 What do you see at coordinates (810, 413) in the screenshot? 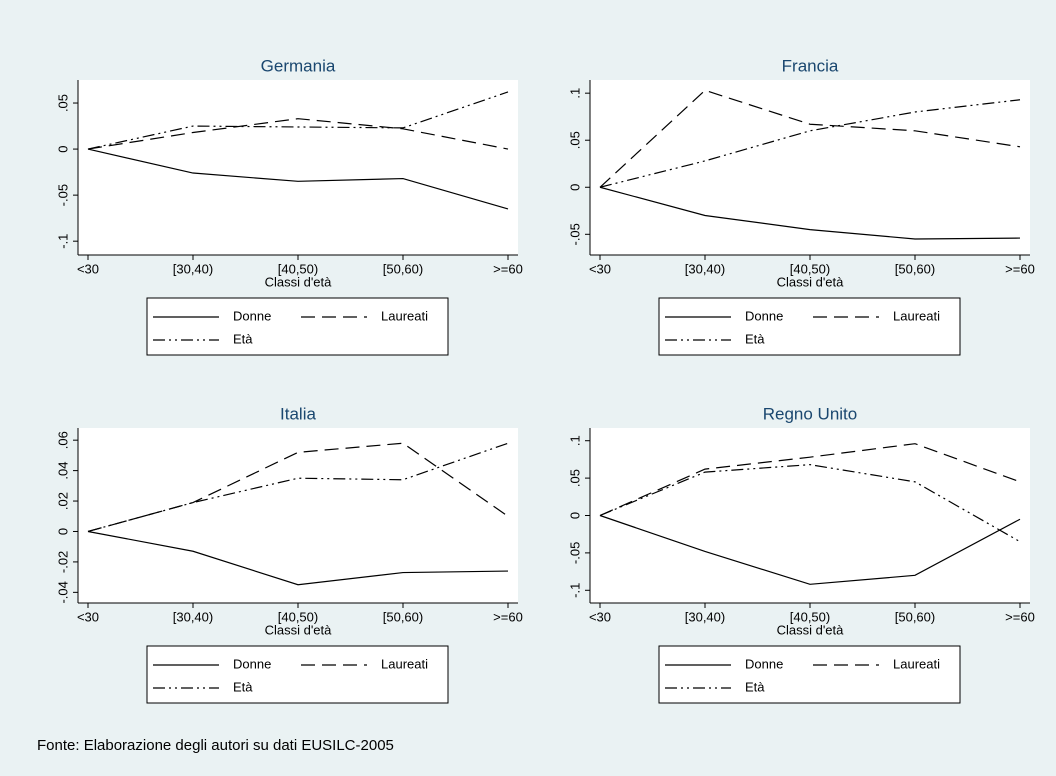
I see `chart-title: Regno Unito` at bounding box center [810, 413].